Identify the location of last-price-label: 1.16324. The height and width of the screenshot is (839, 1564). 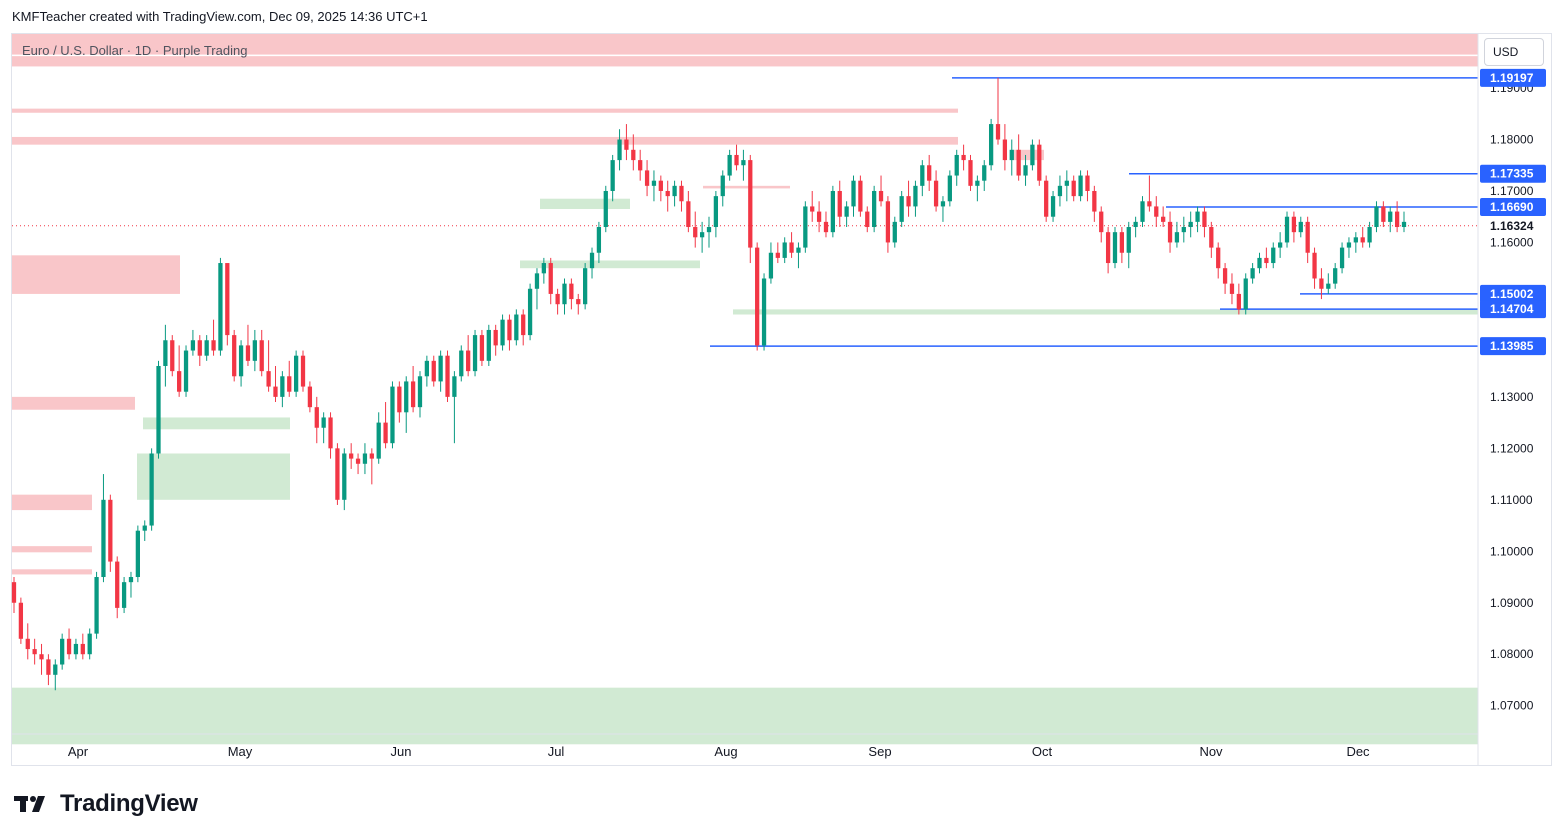
(1512, 226).